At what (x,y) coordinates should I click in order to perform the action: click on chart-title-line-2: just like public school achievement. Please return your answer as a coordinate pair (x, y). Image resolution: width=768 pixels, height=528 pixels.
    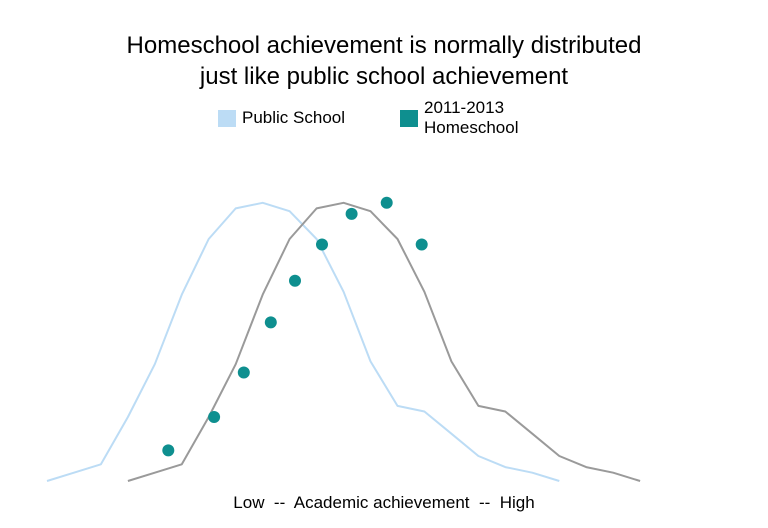
    Looking at the image, I should click on (384, 76).